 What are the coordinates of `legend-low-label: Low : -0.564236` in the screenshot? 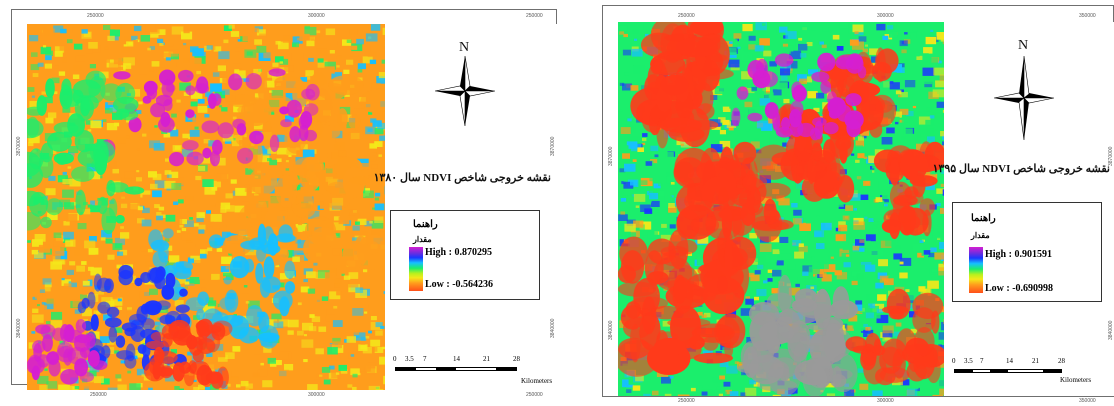 It's located at (459, 284).